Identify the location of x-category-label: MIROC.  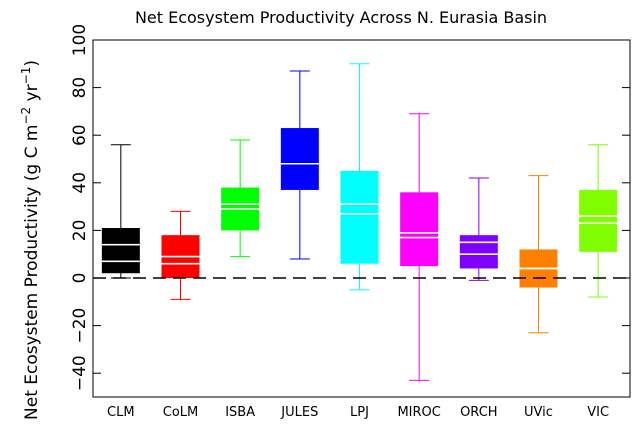
(418, 412).